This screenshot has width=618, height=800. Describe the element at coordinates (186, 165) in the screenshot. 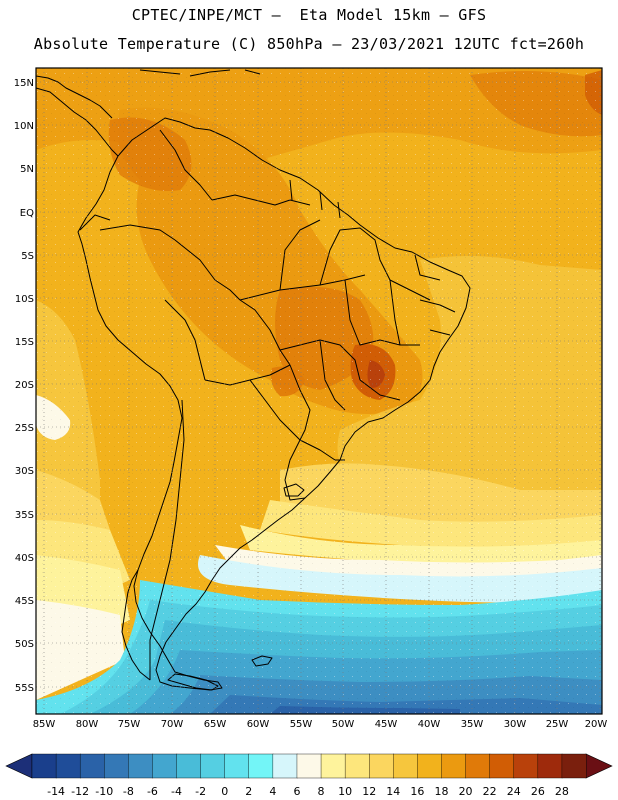

I see `border-colombia-venezuela` at that location.